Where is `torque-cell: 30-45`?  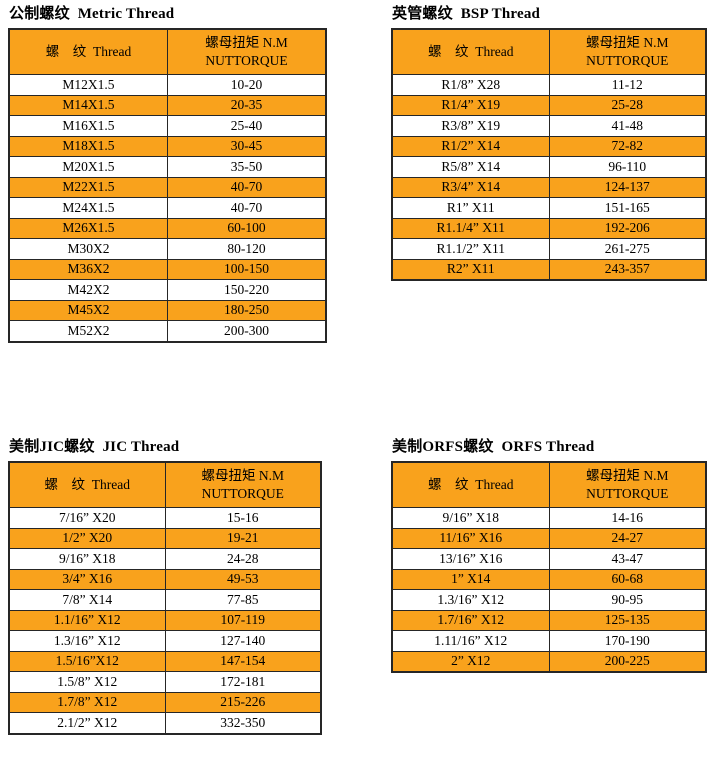
torque-cell: 30-45 is located at coordinates (247, 146).